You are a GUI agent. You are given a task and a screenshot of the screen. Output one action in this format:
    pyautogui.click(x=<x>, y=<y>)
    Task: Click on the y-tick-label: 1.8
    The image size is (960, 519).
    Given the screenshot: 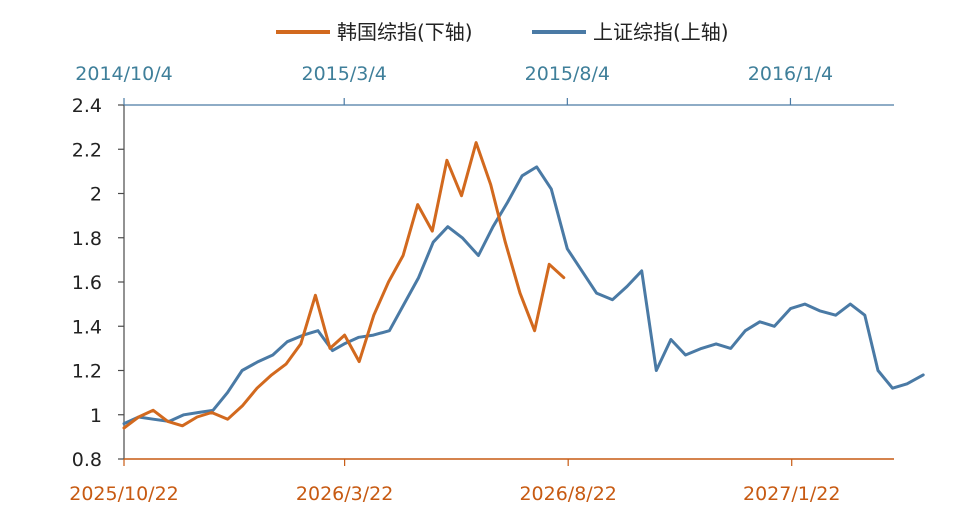 What is the action you would take?
    pyautogui.click(x=87, y=239)
    